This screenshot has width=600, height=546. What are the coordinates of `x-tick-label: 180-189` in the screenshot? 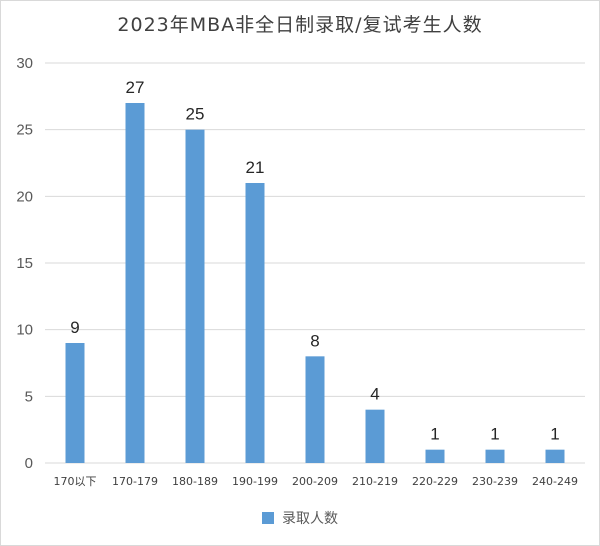 It's located at (195, 481).